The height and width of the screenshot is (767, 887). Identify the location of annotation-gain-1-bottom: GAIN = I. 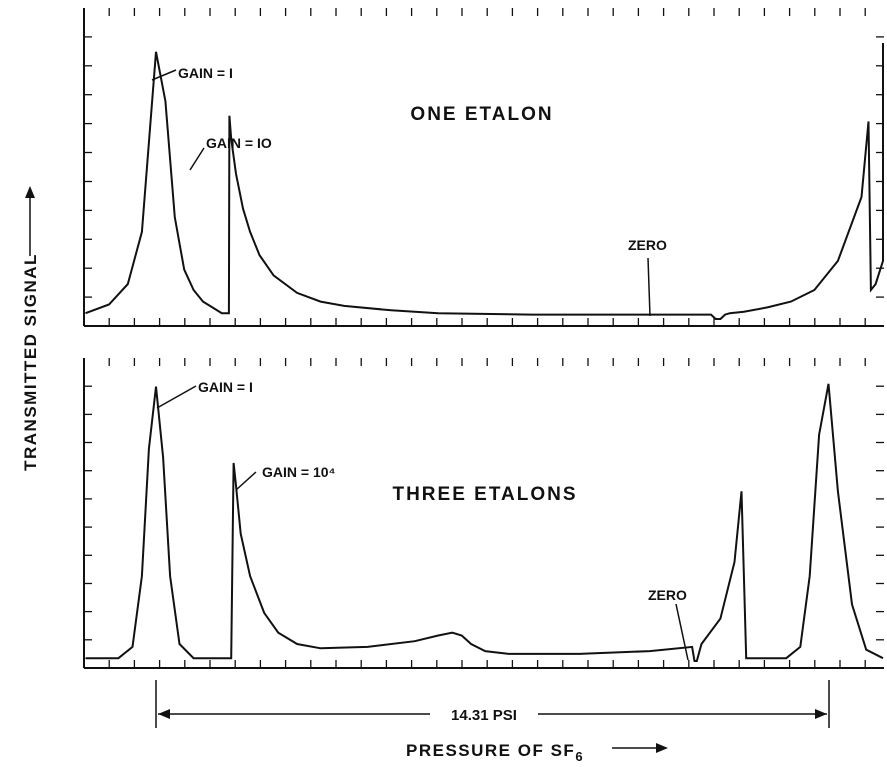
(225, 387).